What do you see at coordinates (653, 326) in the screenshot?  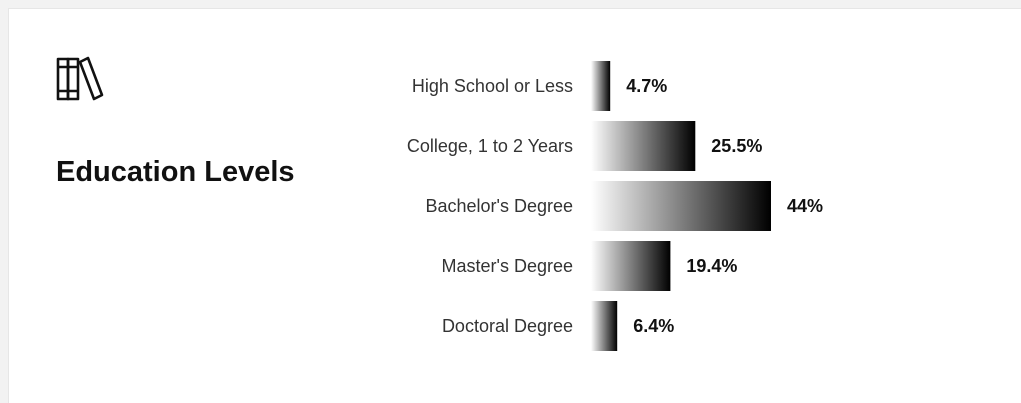 I see `value-label: 6.4%` at bounding box center [653, 326].